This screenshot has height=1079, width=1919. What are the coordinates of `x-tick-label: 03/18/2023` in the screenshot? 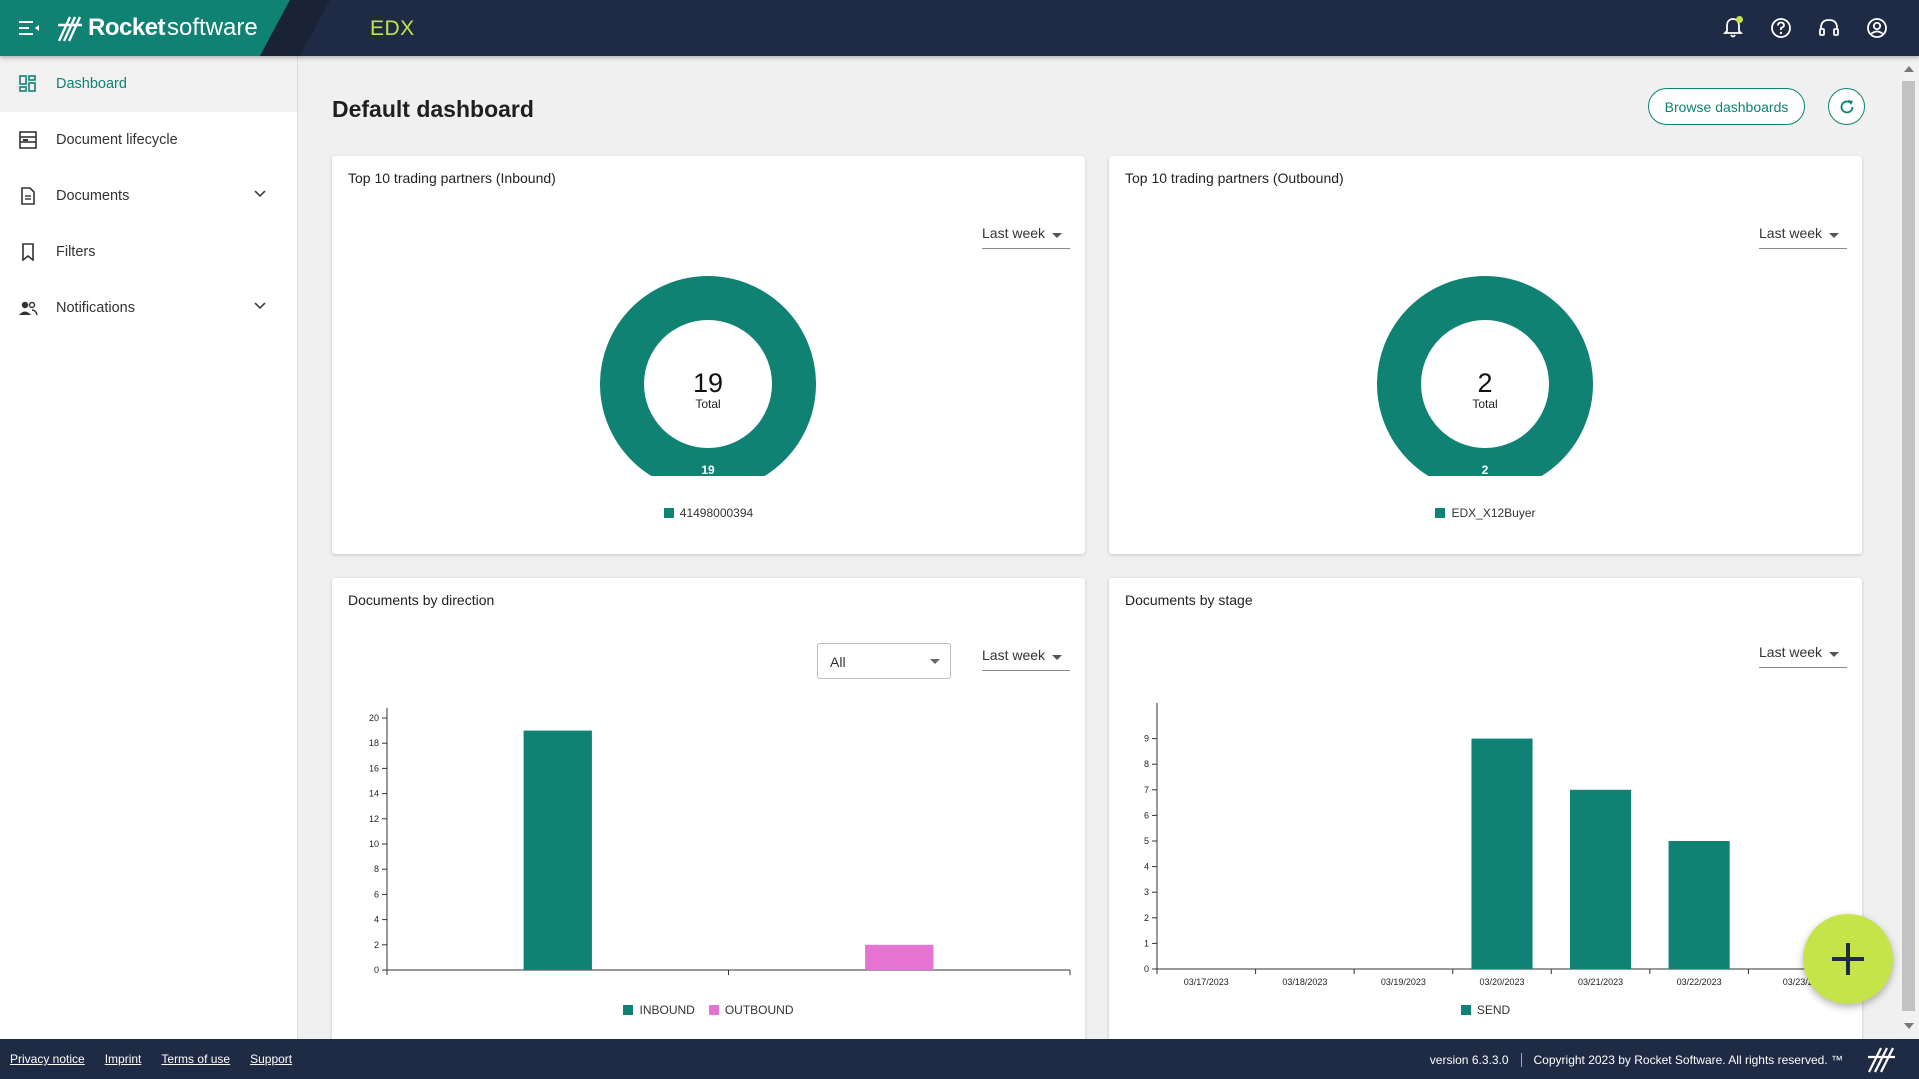 It's located at (1304, 982).